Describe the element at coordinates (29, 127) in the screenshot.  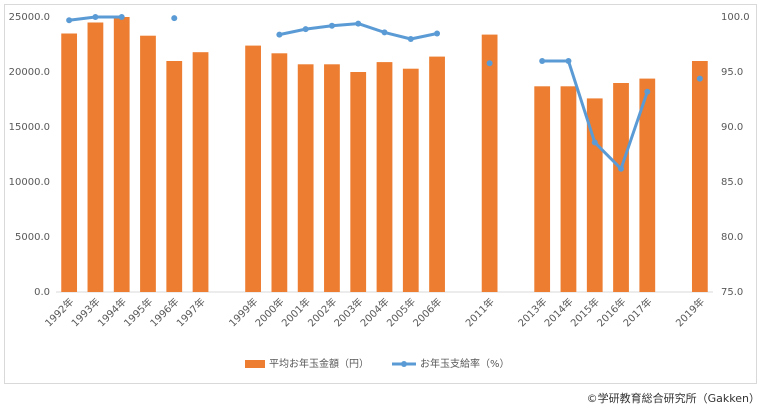
I see `y-tick-label: 15000.0` at that location.